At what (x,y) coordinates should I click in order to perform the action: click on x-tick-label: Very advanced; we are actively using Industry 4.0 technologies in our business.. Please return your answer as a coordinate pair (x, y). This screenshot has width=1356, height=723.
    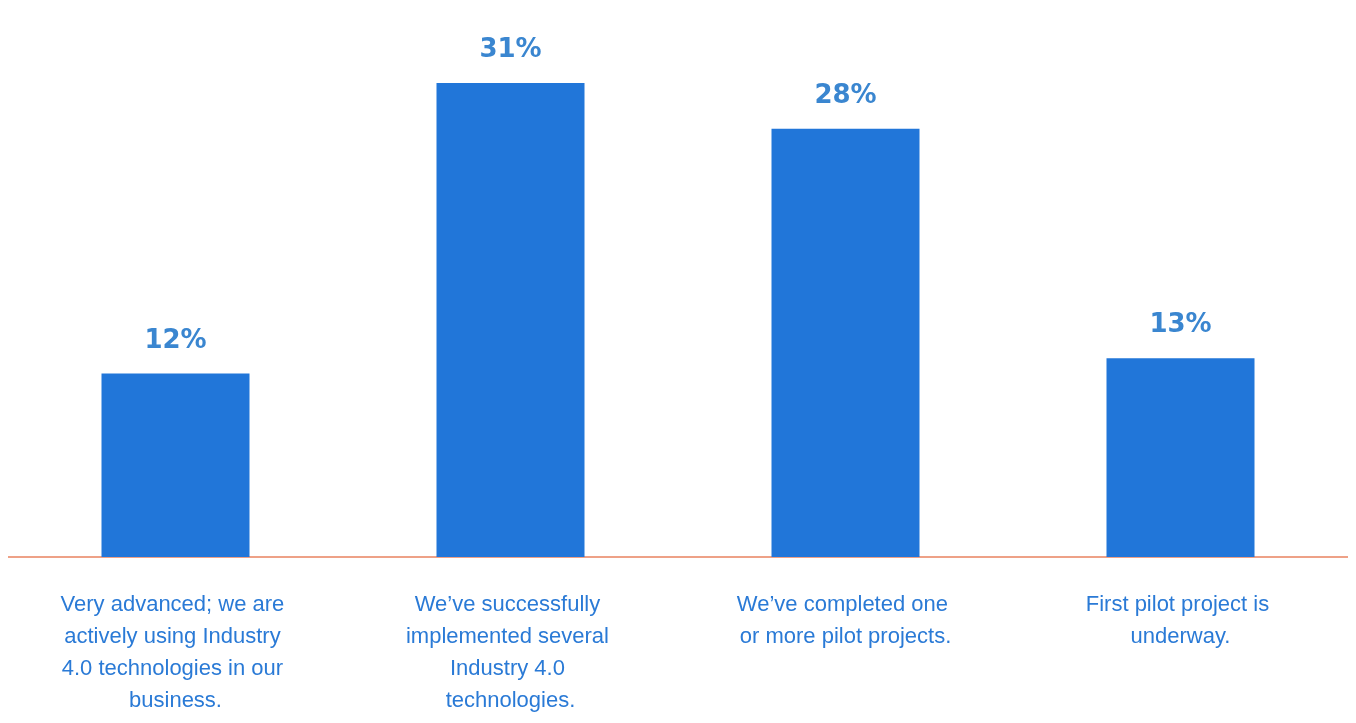
    Looking at the image, I should click on (175, 651).